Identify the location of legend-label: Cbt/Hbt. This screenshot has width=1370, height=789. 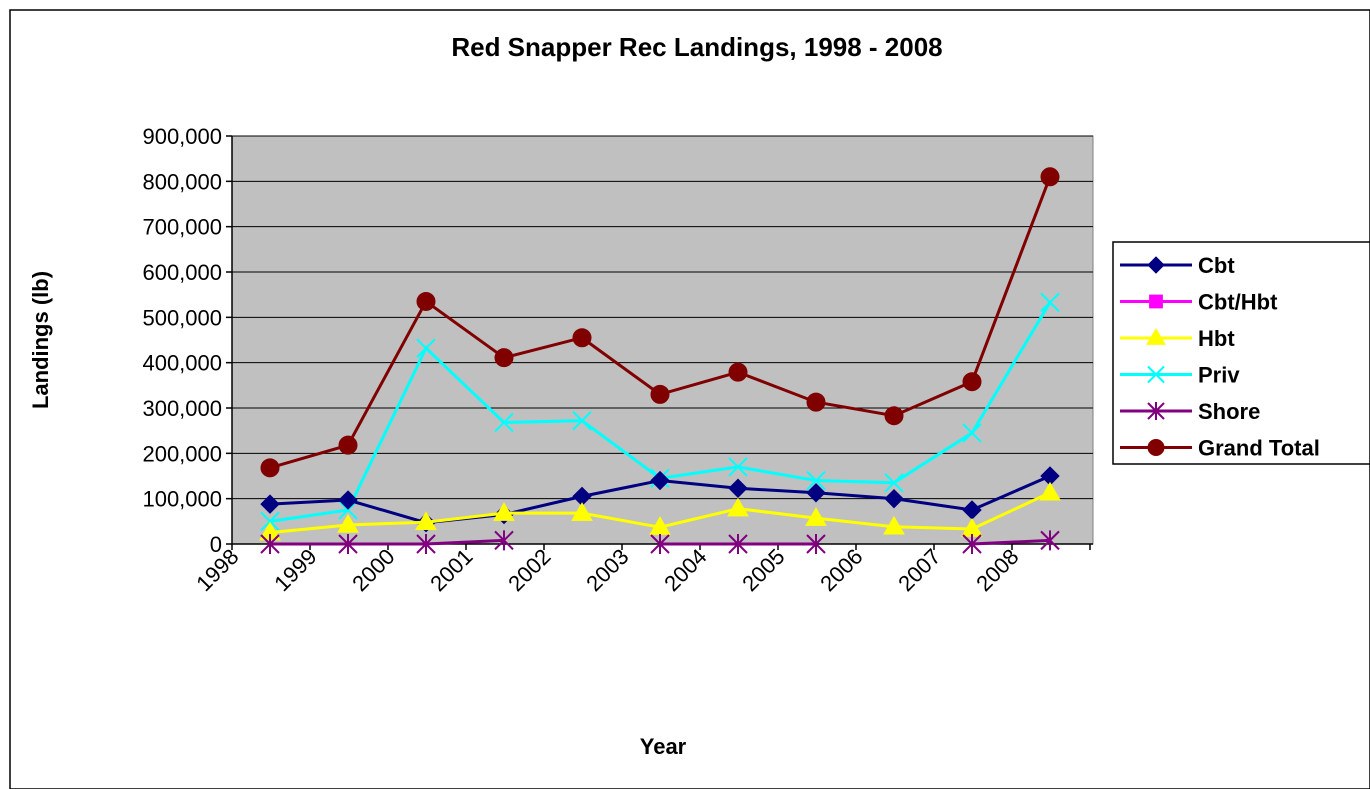
(1238, 302).